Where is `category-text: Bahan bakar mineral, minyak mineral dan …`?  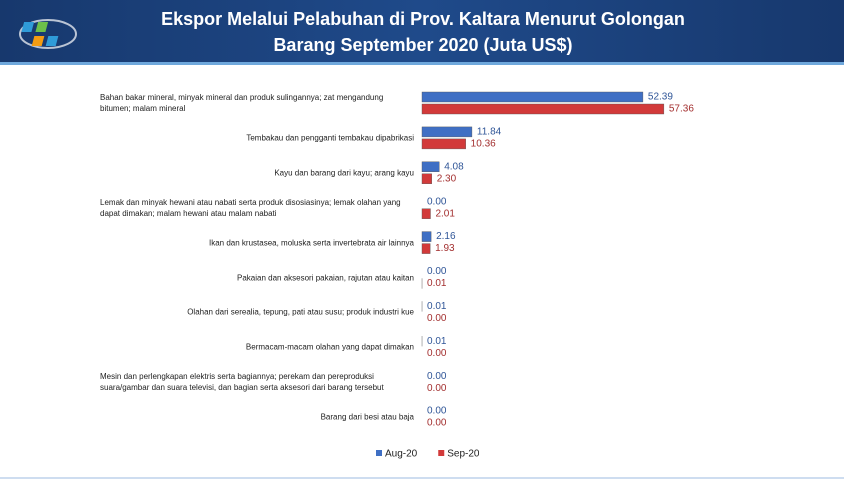
category-text: Bahan bakar mineral, minyak mineral dan … is located at coordinates (242, 103).